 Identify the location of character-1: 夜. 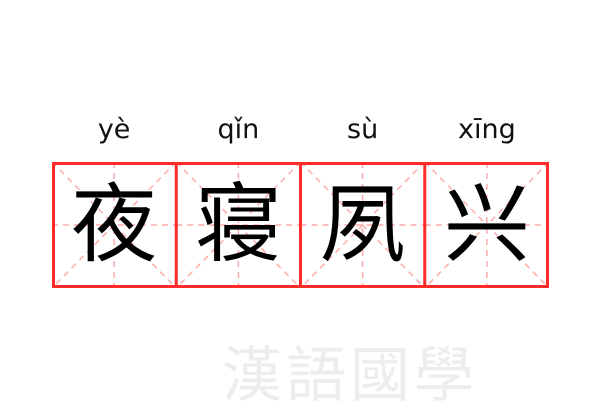
(114, 225).